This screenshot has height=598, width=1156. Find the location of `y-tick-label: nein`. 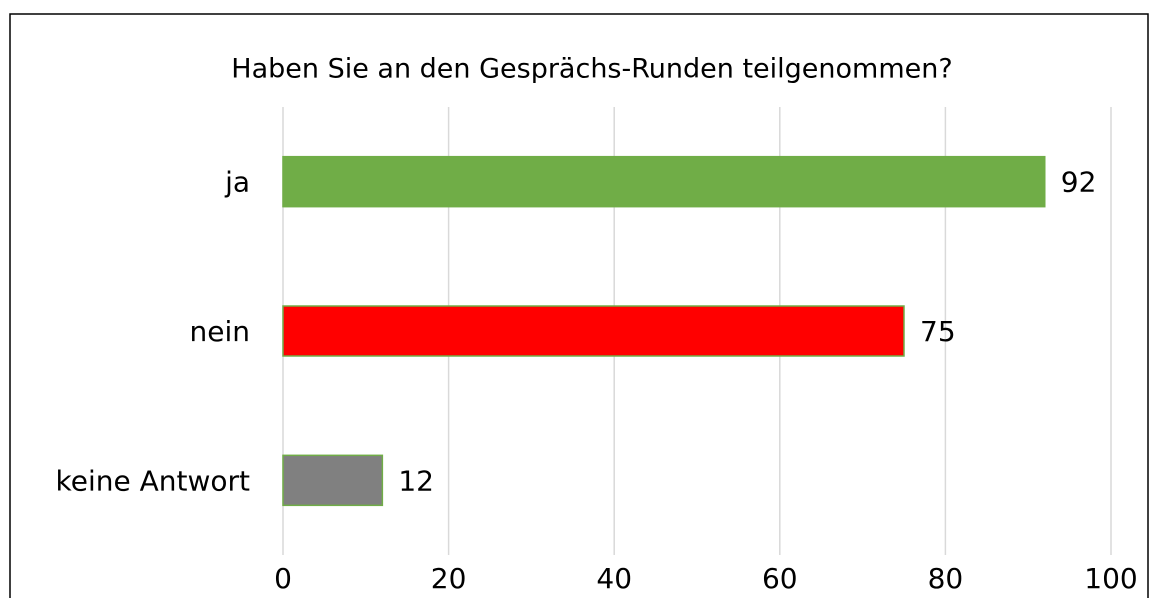

y-tick-label: nein is located at coordinates (220, 331).